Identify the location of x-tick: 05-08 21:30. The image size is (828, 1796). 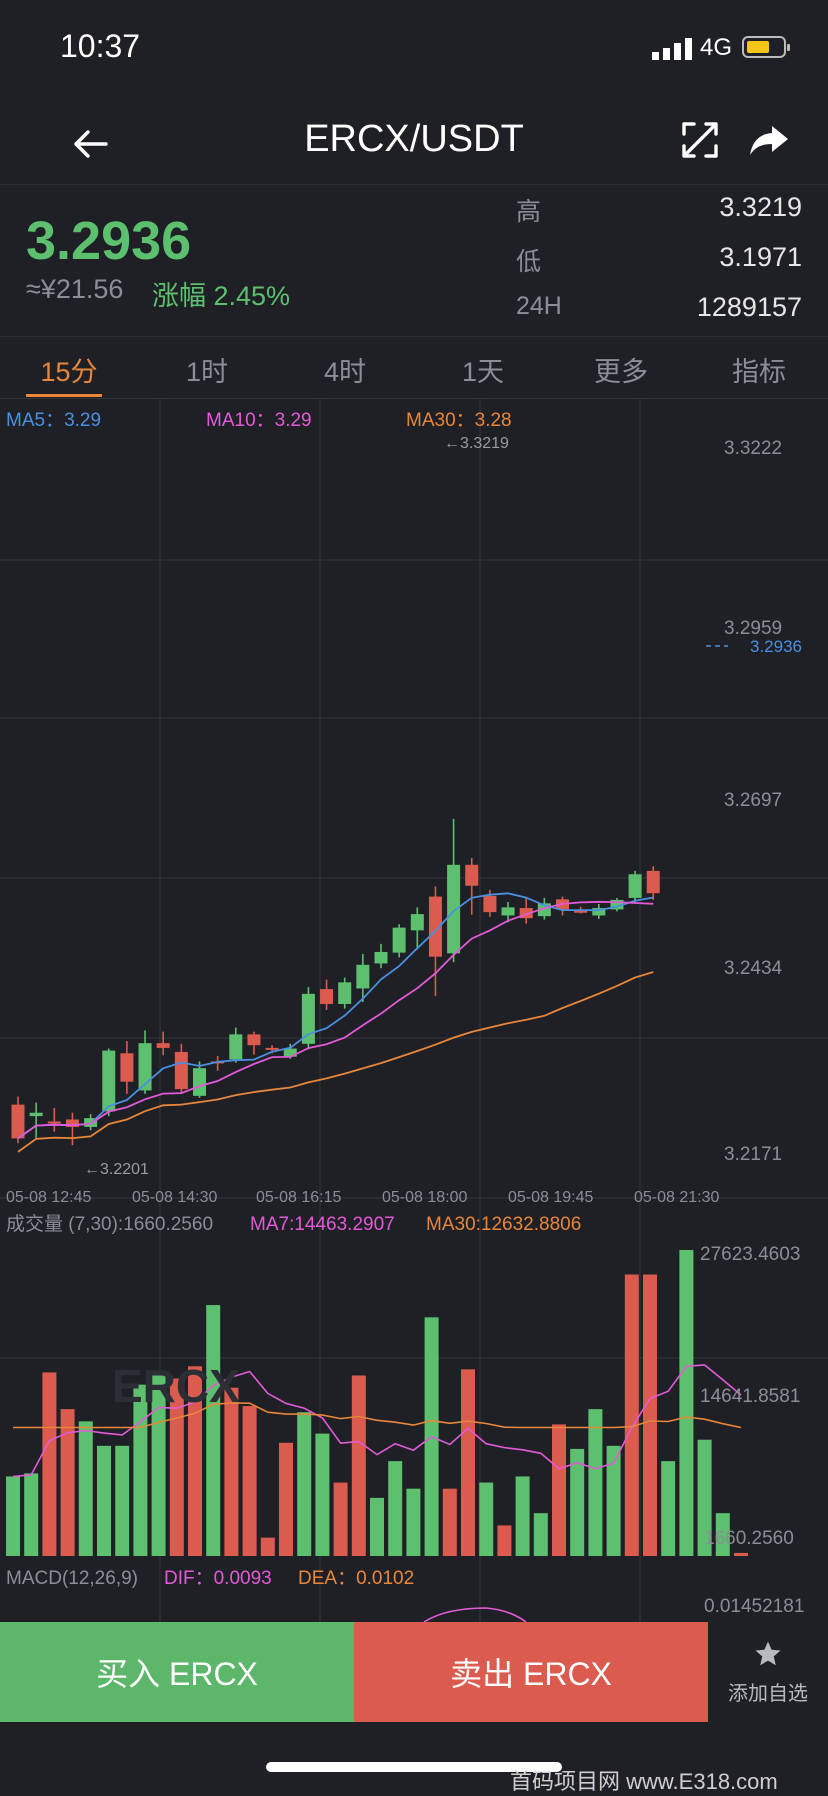
(677, 1197).